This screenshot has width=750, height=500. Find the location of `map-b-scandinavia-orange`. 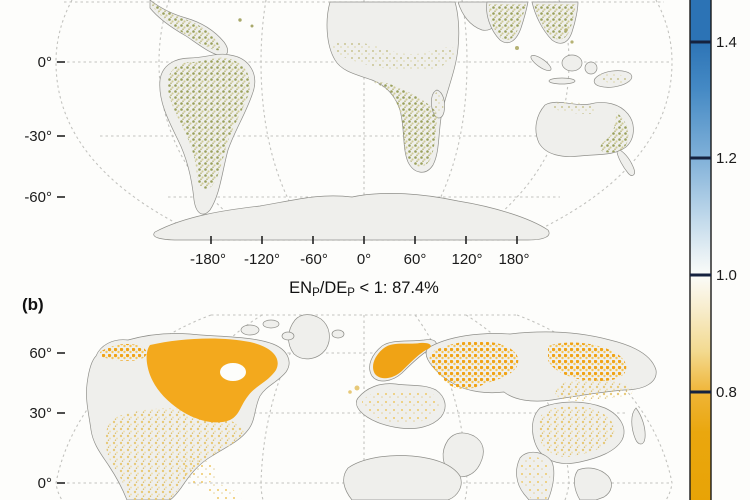

map-b-scandinavia-orange is located at coordinates (402, 360).